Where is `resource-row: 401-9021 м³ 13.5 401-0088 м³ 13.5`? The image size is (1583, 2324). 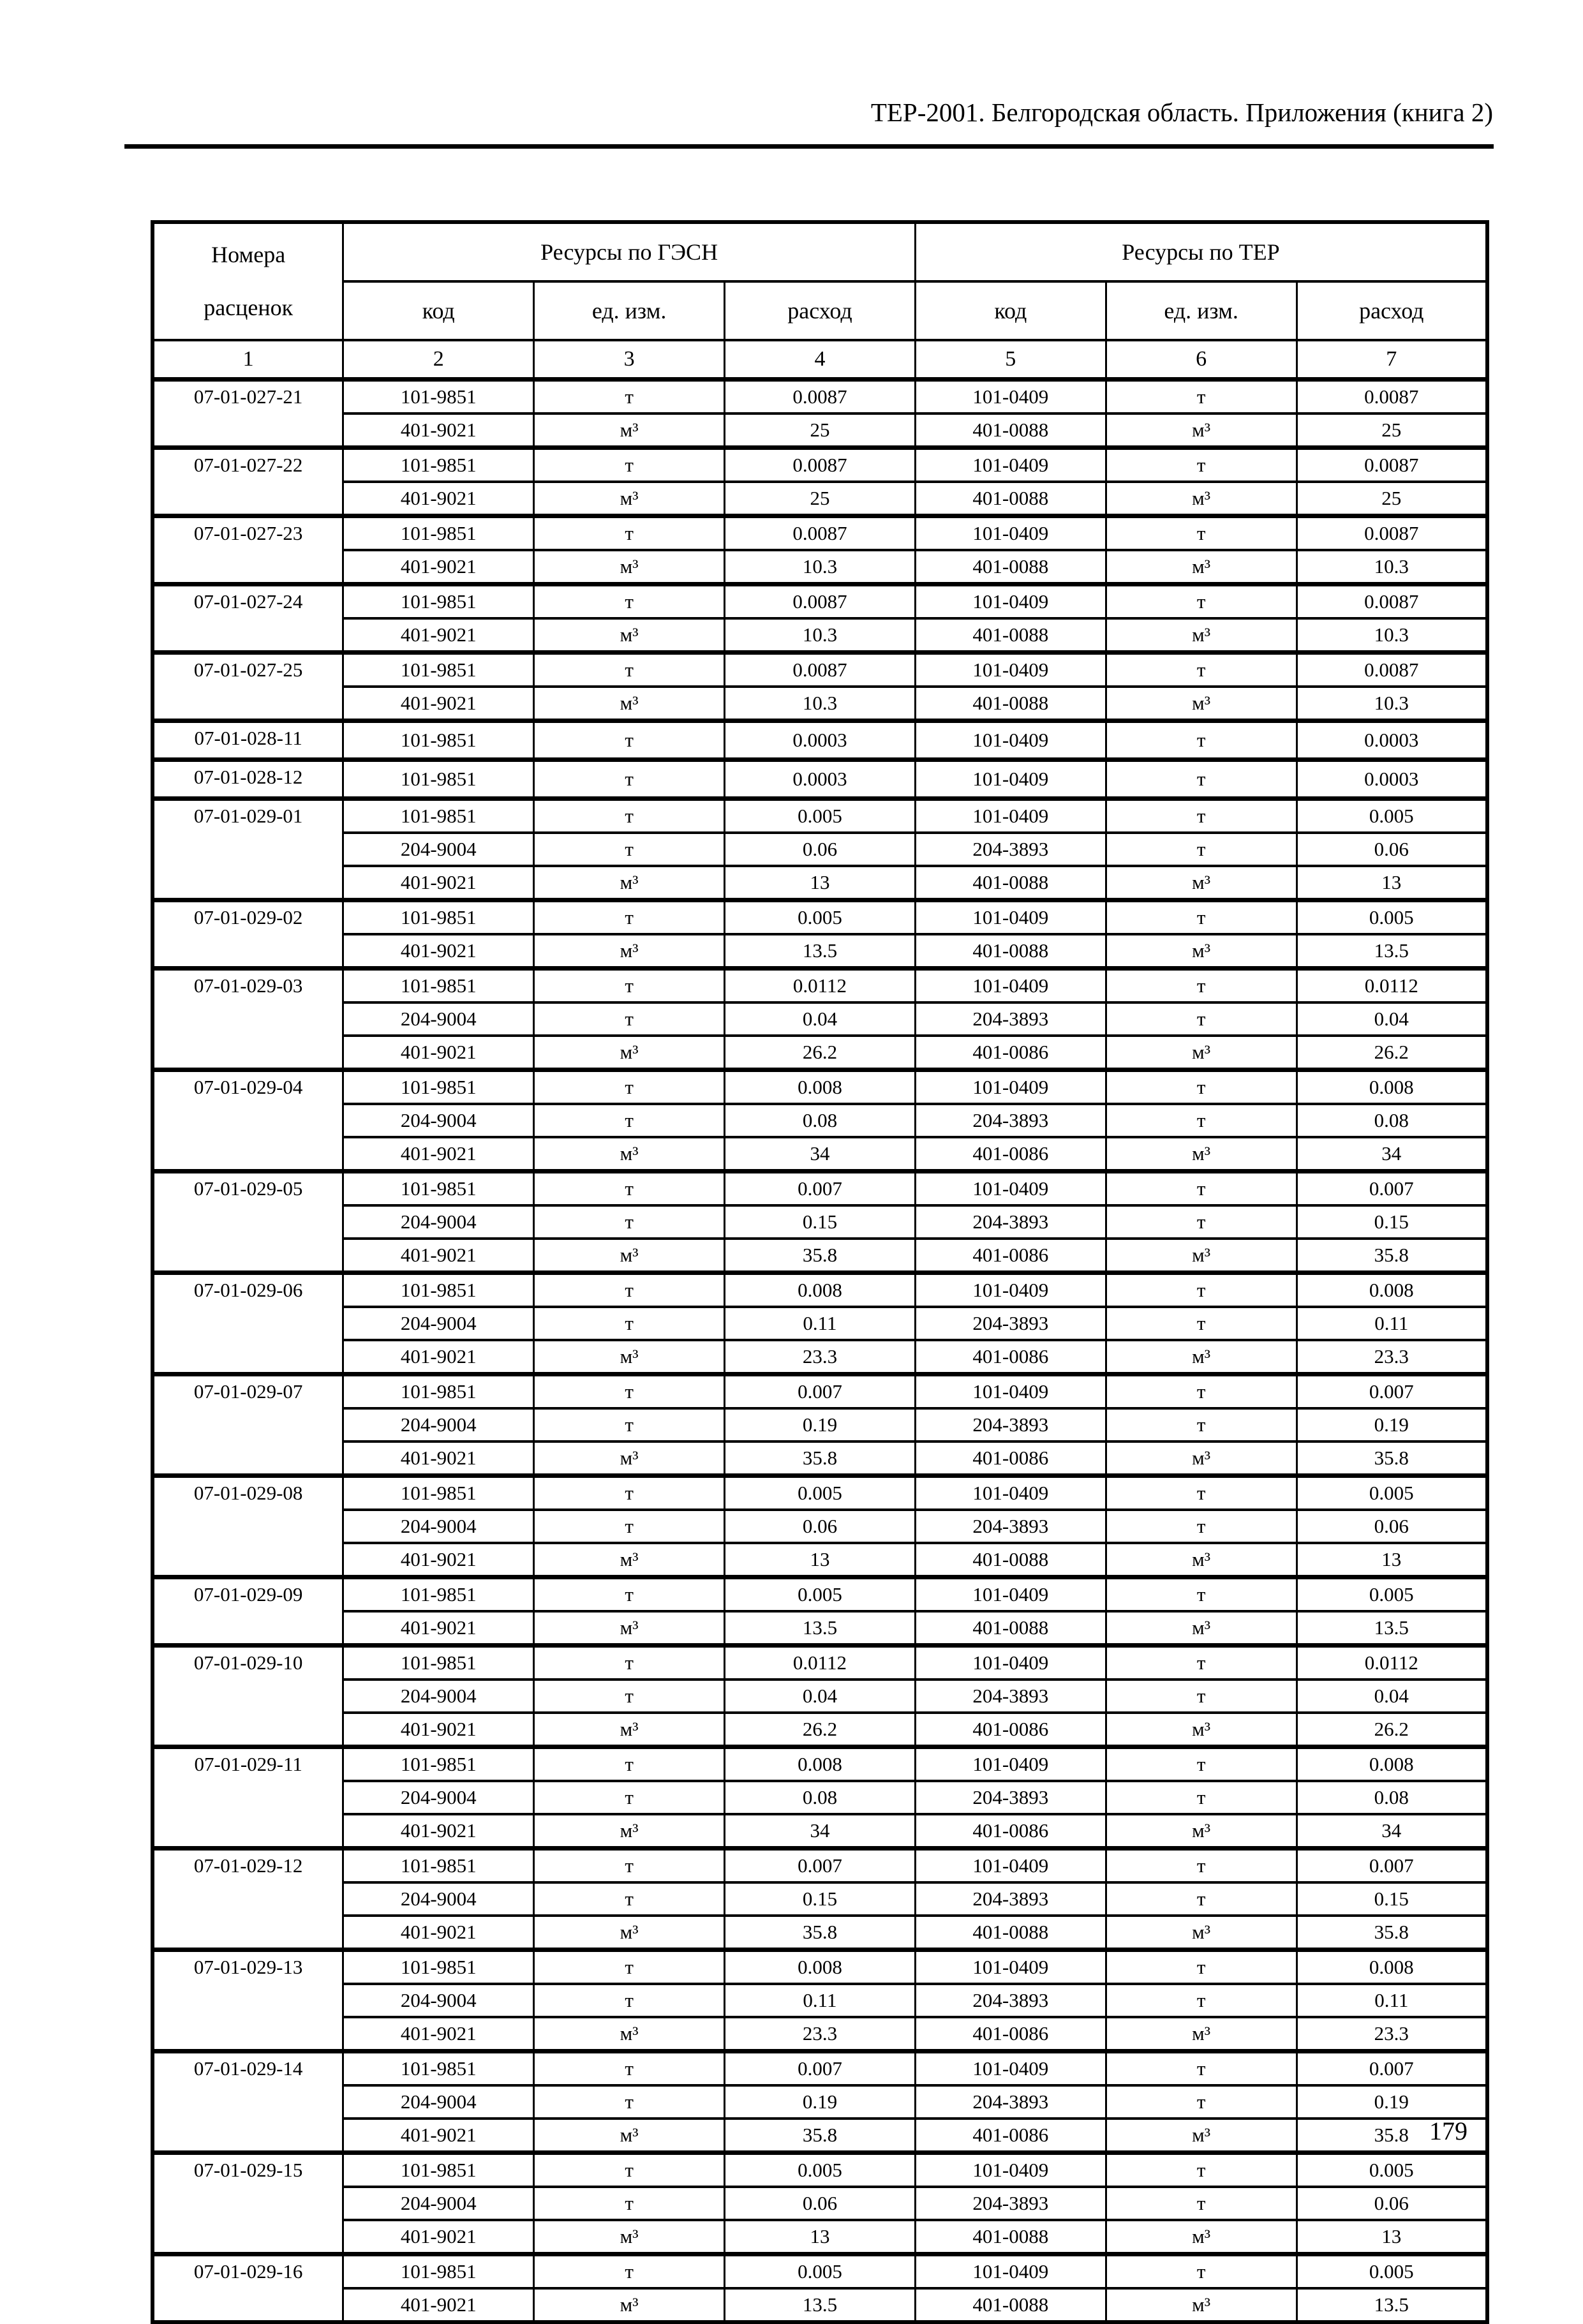
resource-row: 401-9021 м³ 13.5 401-0088 м³ 13.5 is located at coordinates (820, 951).